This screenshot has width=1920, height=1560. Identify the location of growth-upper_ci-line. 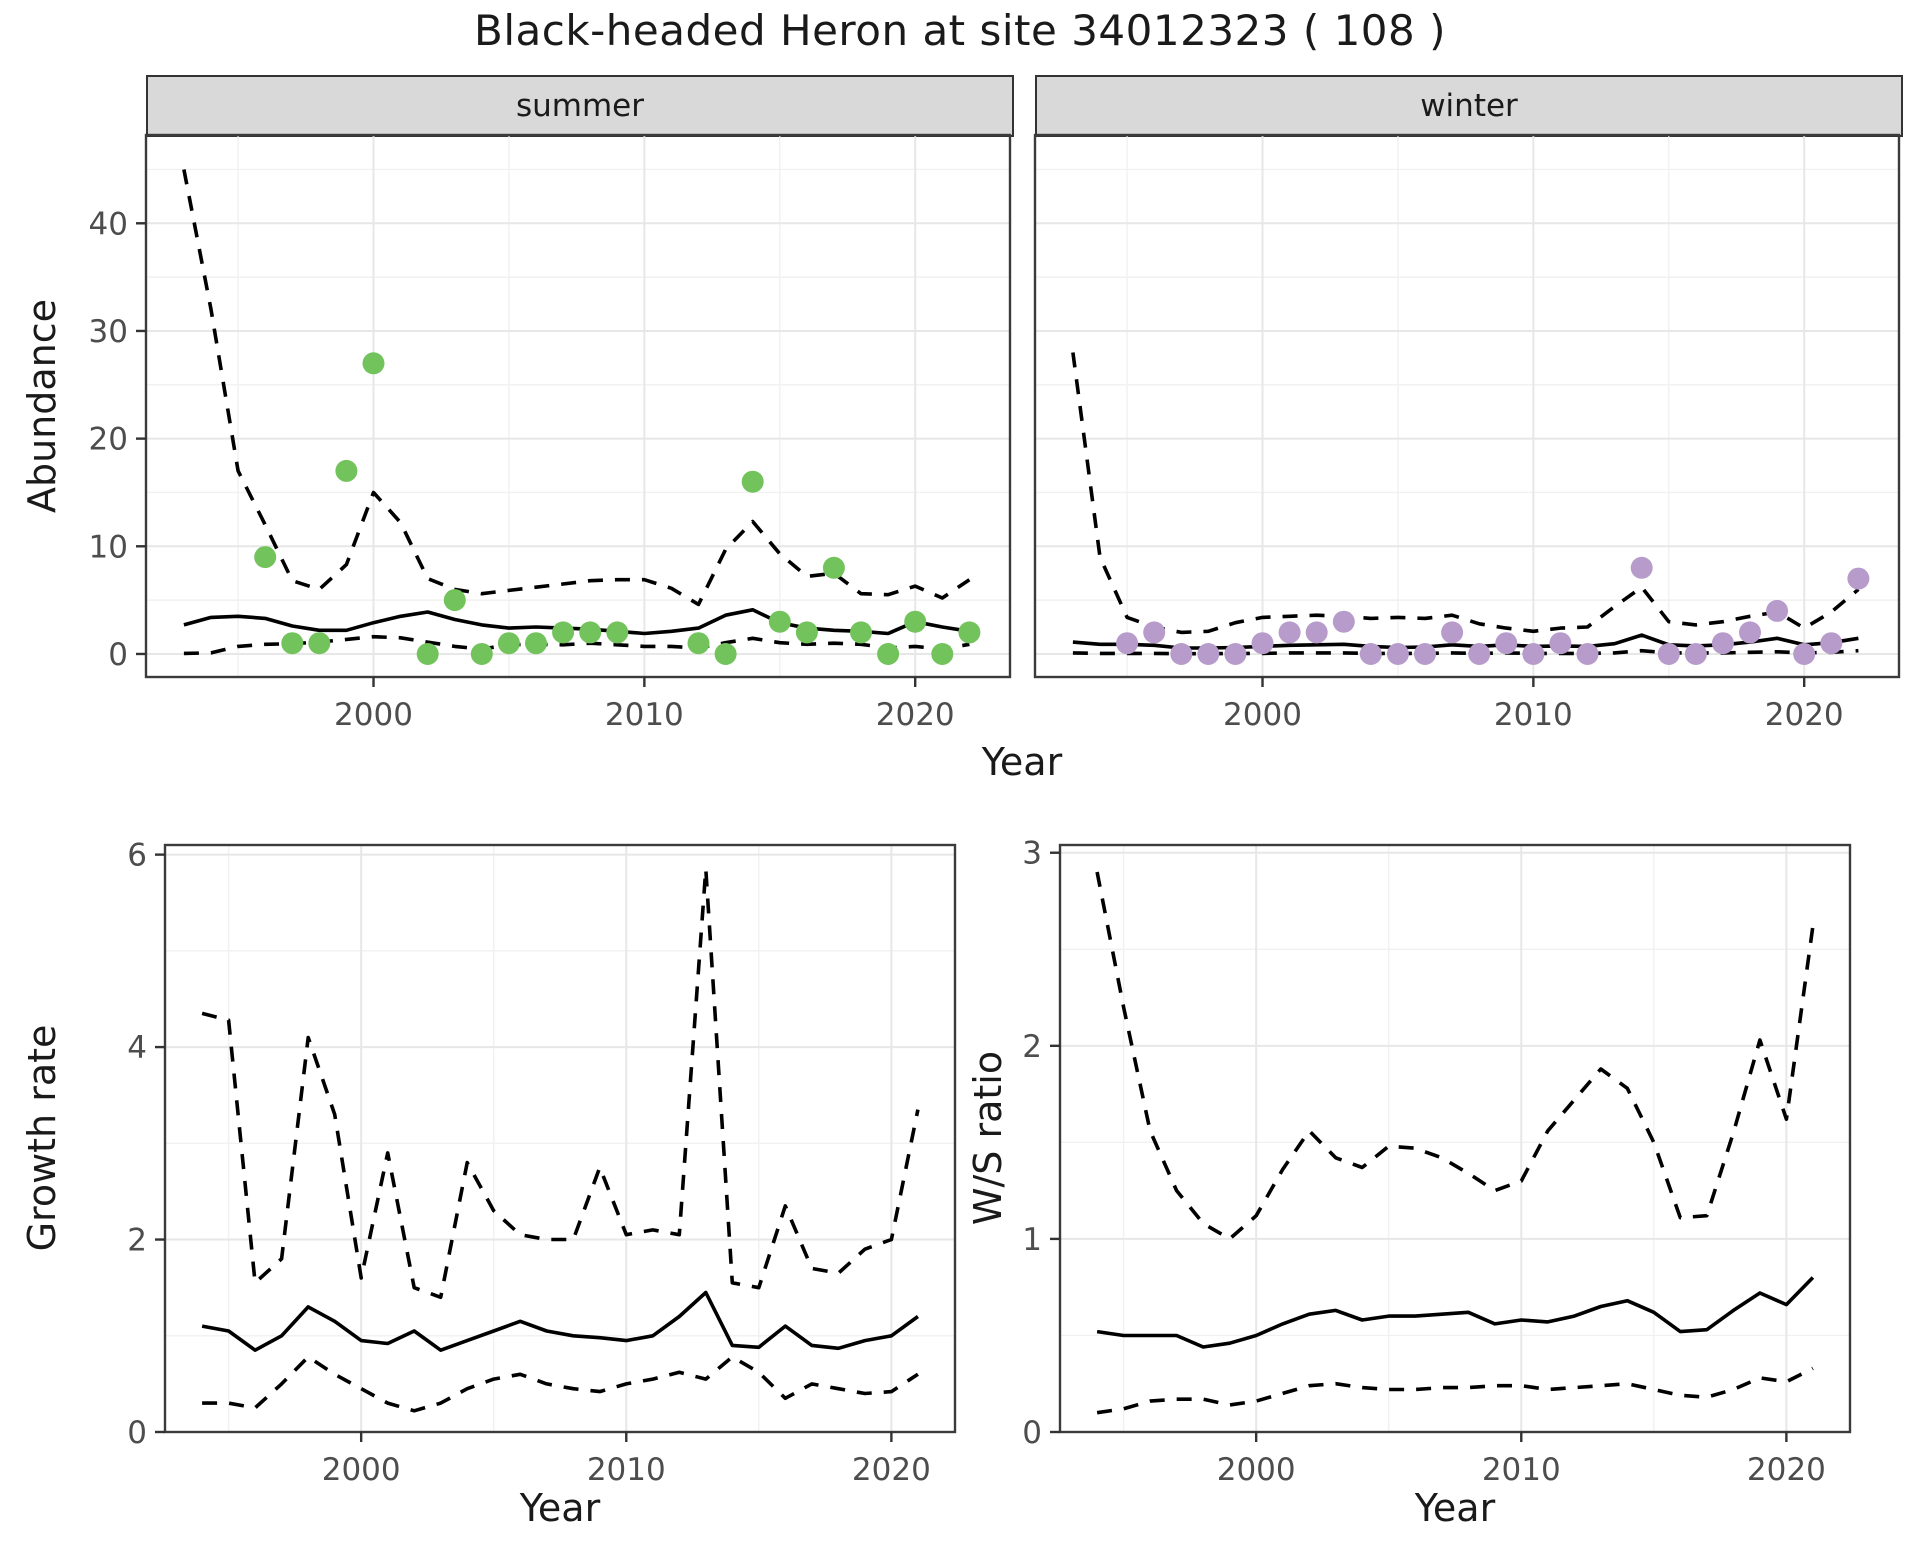
(560, 1083).